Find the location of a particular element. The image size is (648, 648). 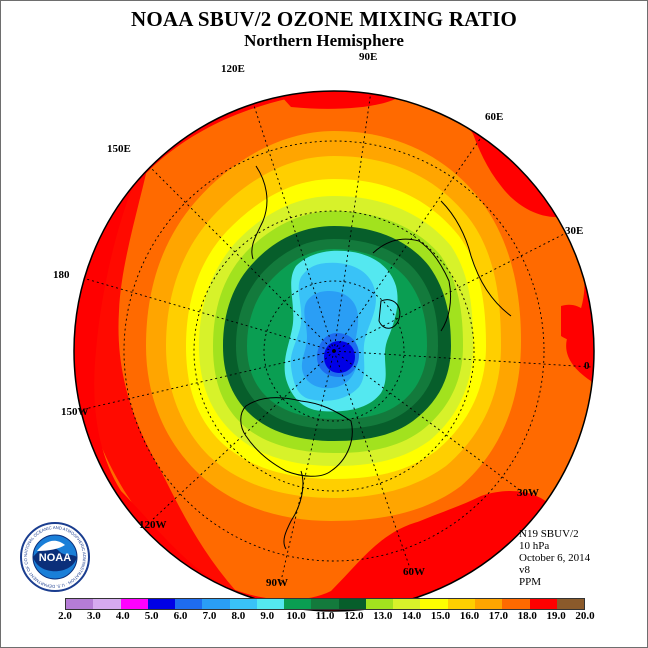

color-scale-tick: 6.0 is located at coordinates (180, 616).